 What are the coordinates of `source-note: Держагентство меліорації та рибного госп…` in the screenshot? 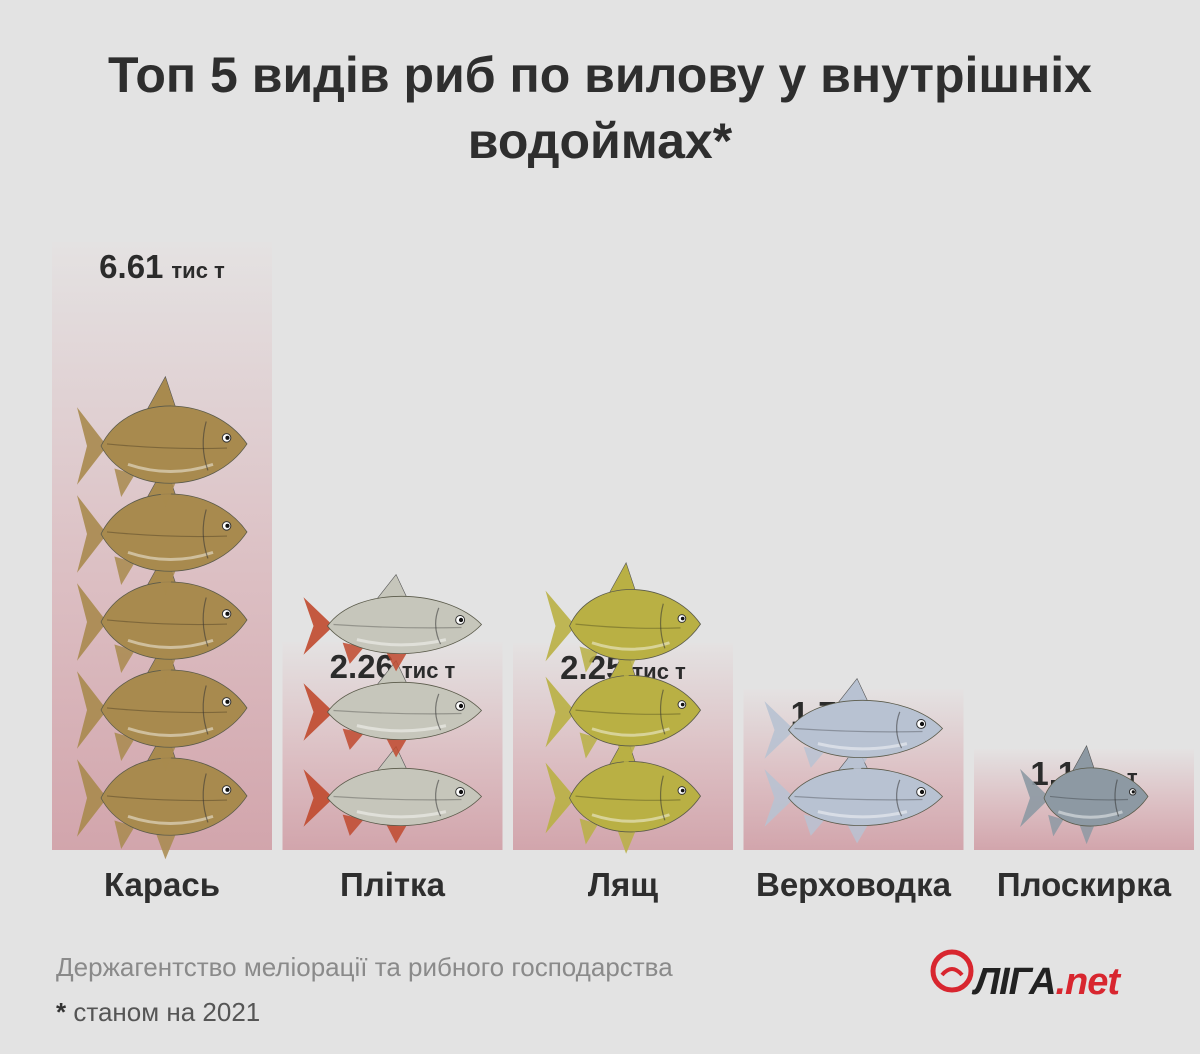 It's located at (364, 967).